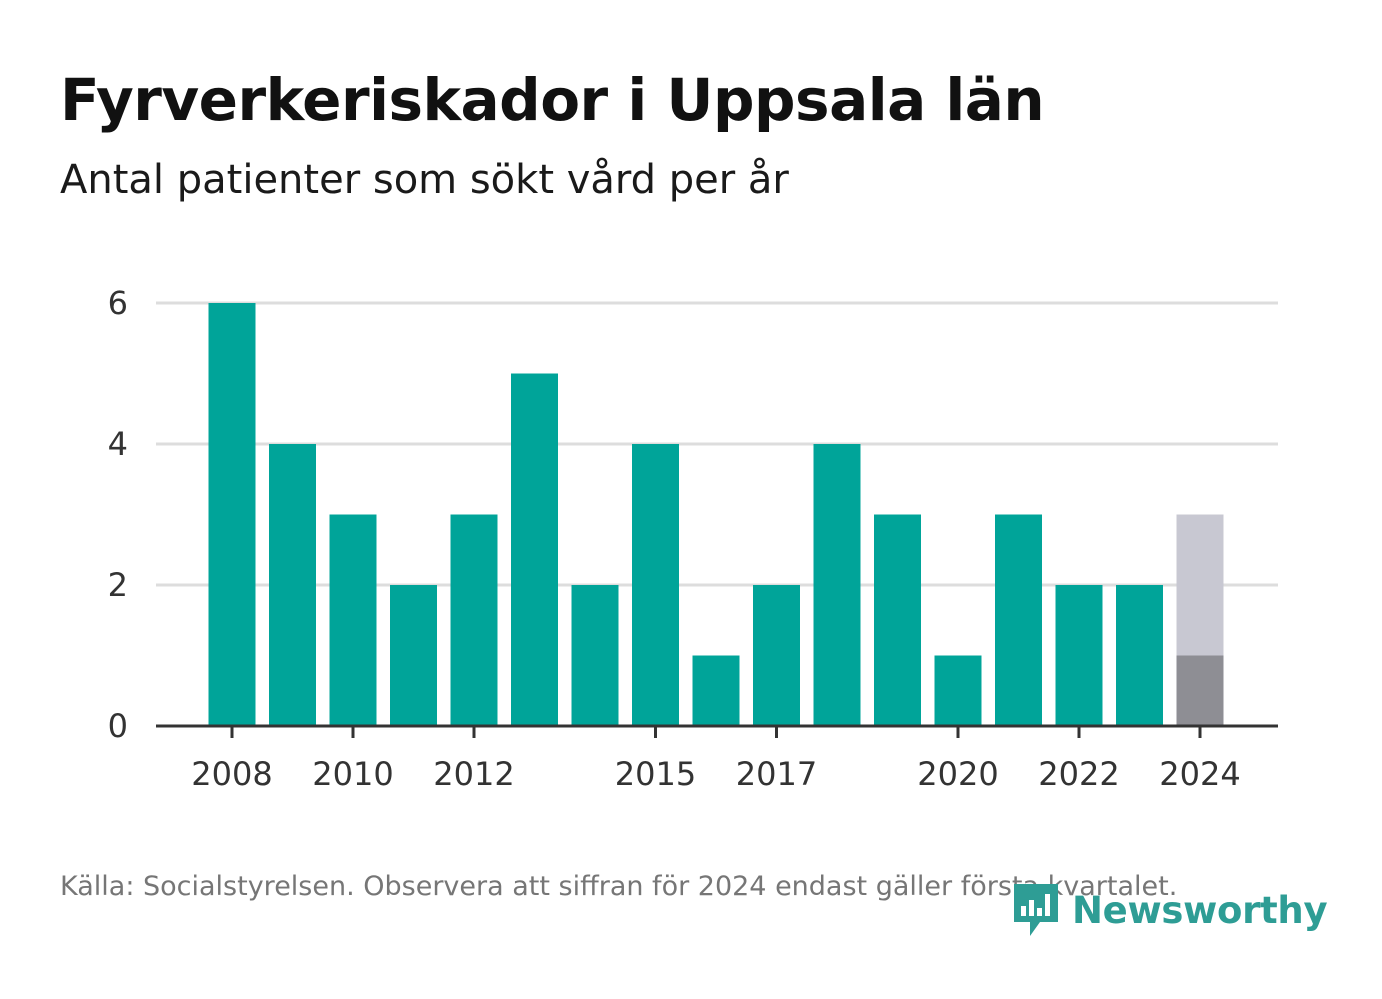 This screenshot has height=999, width=1382. I want to click on y-axis-labels: 0 2 4 6, so click(118, 514).